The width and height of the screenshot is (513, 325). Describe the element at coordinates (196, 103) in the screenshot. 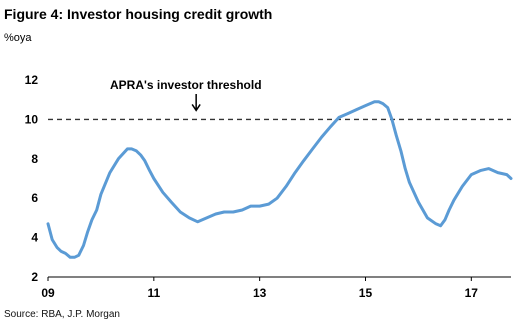

I see `annotation-arrow` at that location.